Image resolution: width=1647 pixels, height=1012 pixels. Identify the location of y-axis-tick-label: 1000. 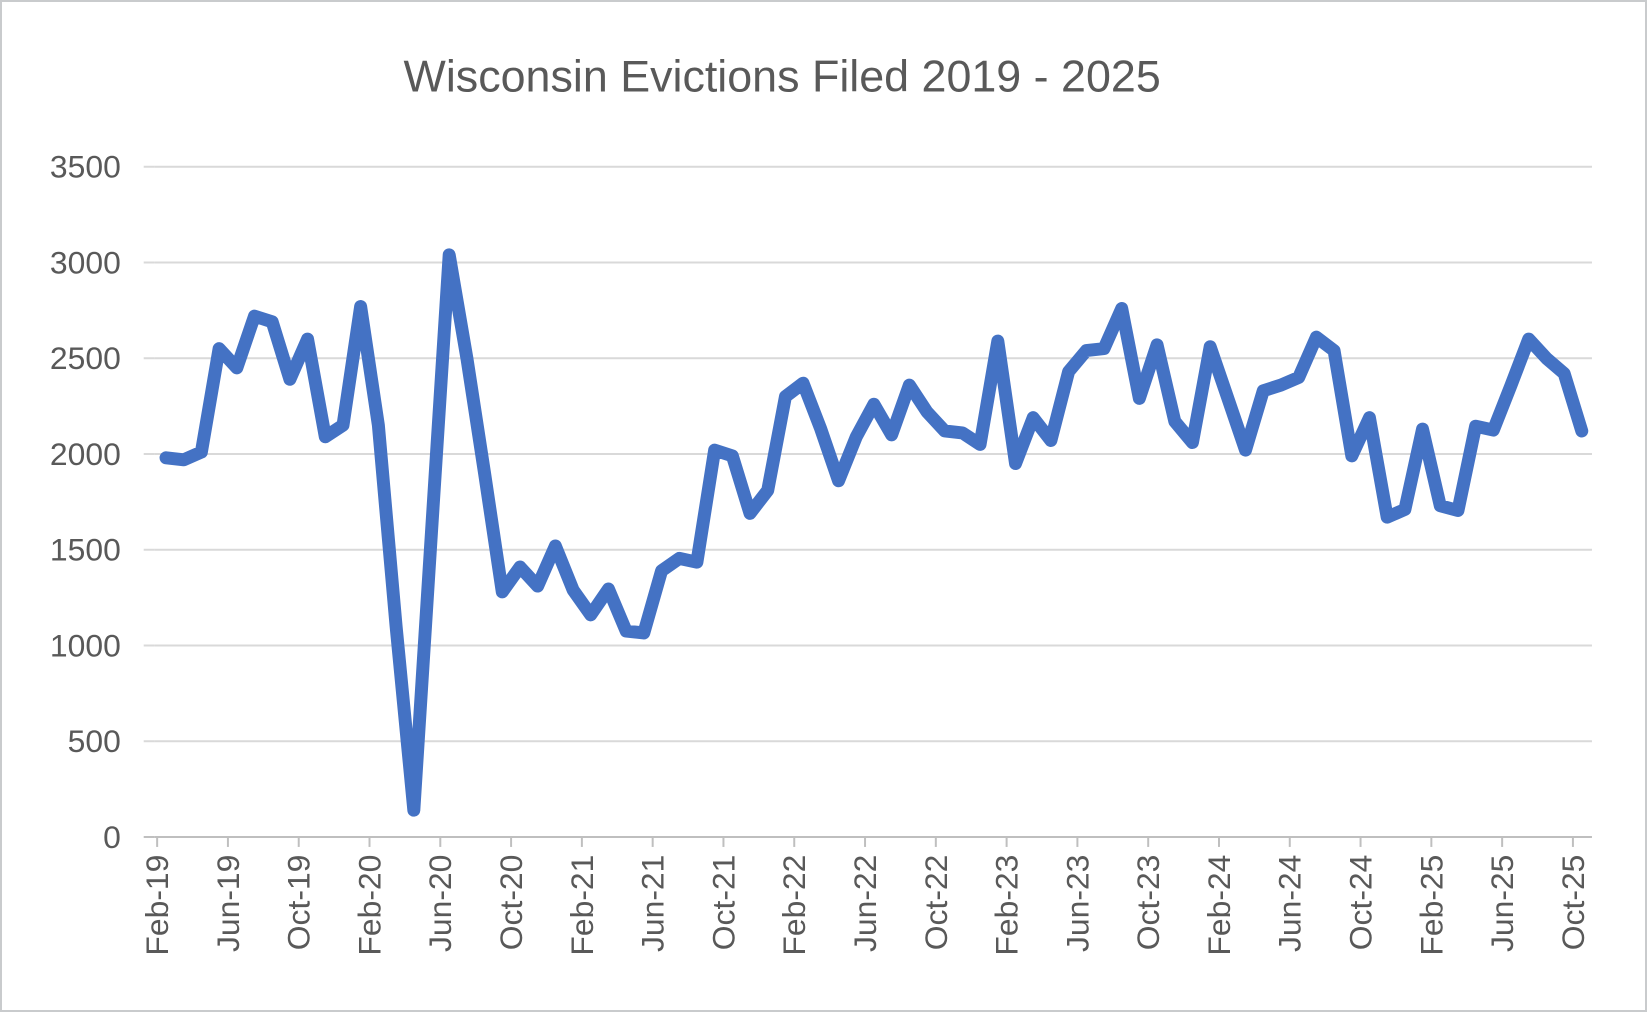
(85, 645).